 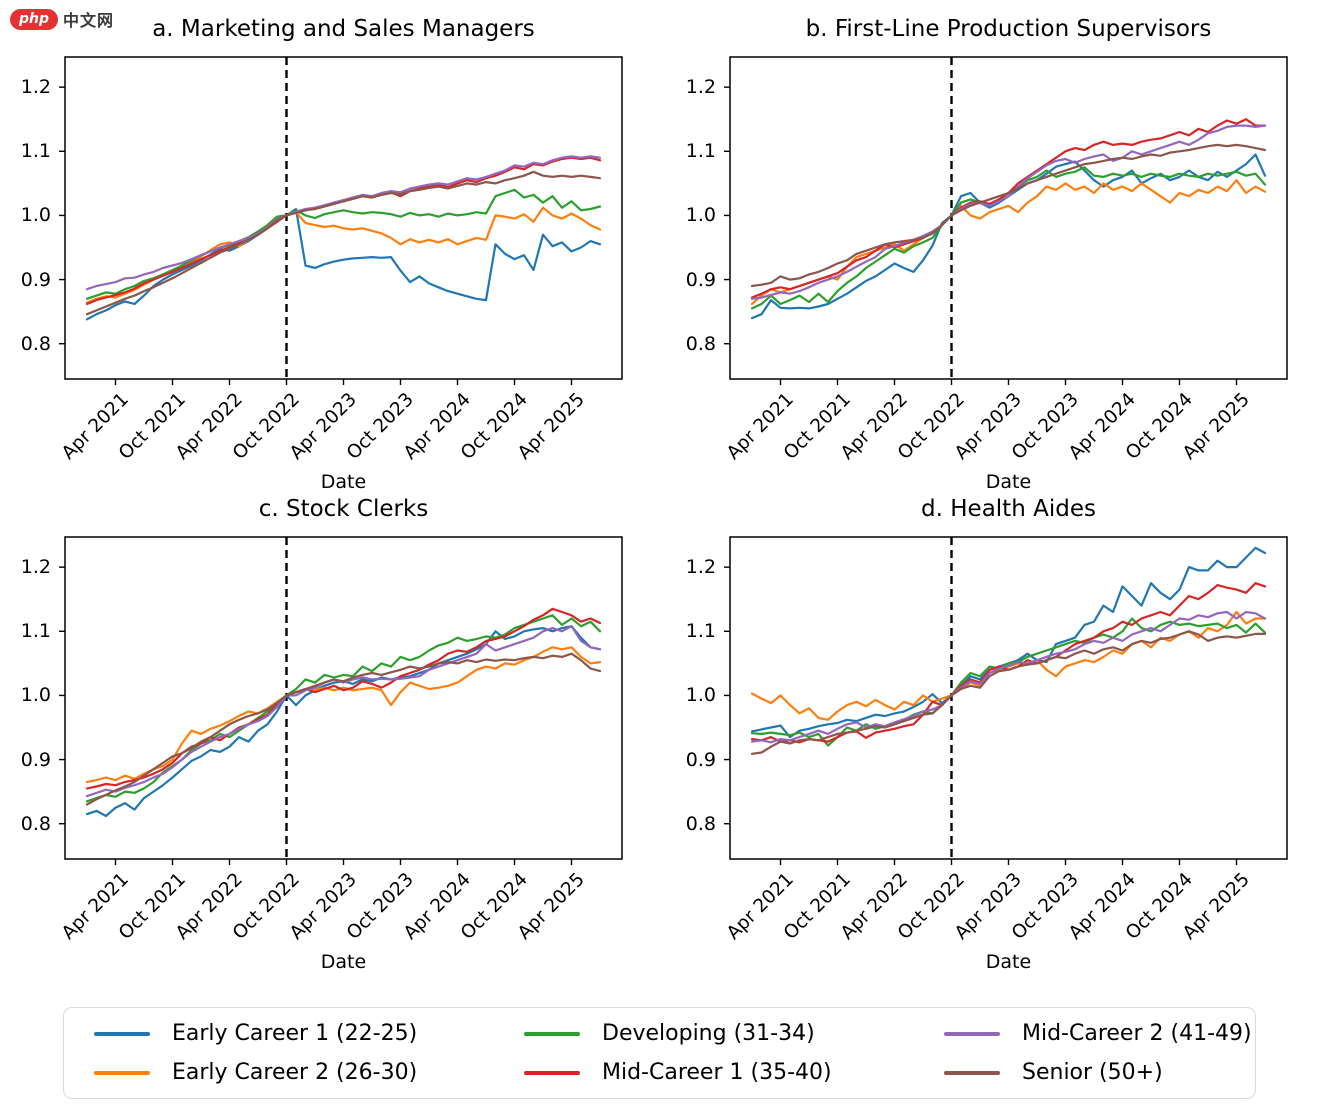 What do you see at coordinates (343, 482) in the screenshot?
I see `panel-a-x-axis-label: Date` at bounding box center [343, 482].